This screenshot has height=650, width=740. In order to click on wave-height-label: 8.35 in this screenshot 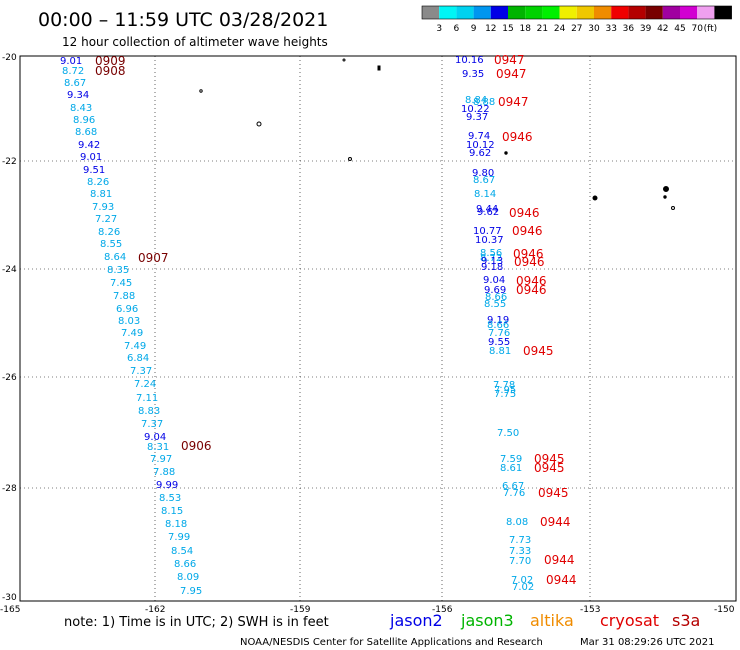, I will do `click(118, 270)`.